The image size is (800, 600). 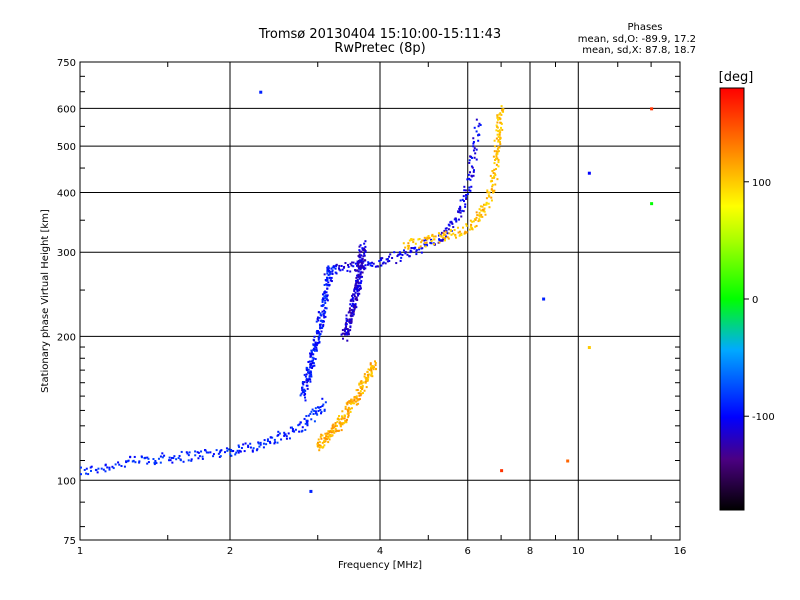 What do you see at coordinates (66, 193) in the screenshot?
I see `y-tick-label: 400` at bounding box center [66, 193].